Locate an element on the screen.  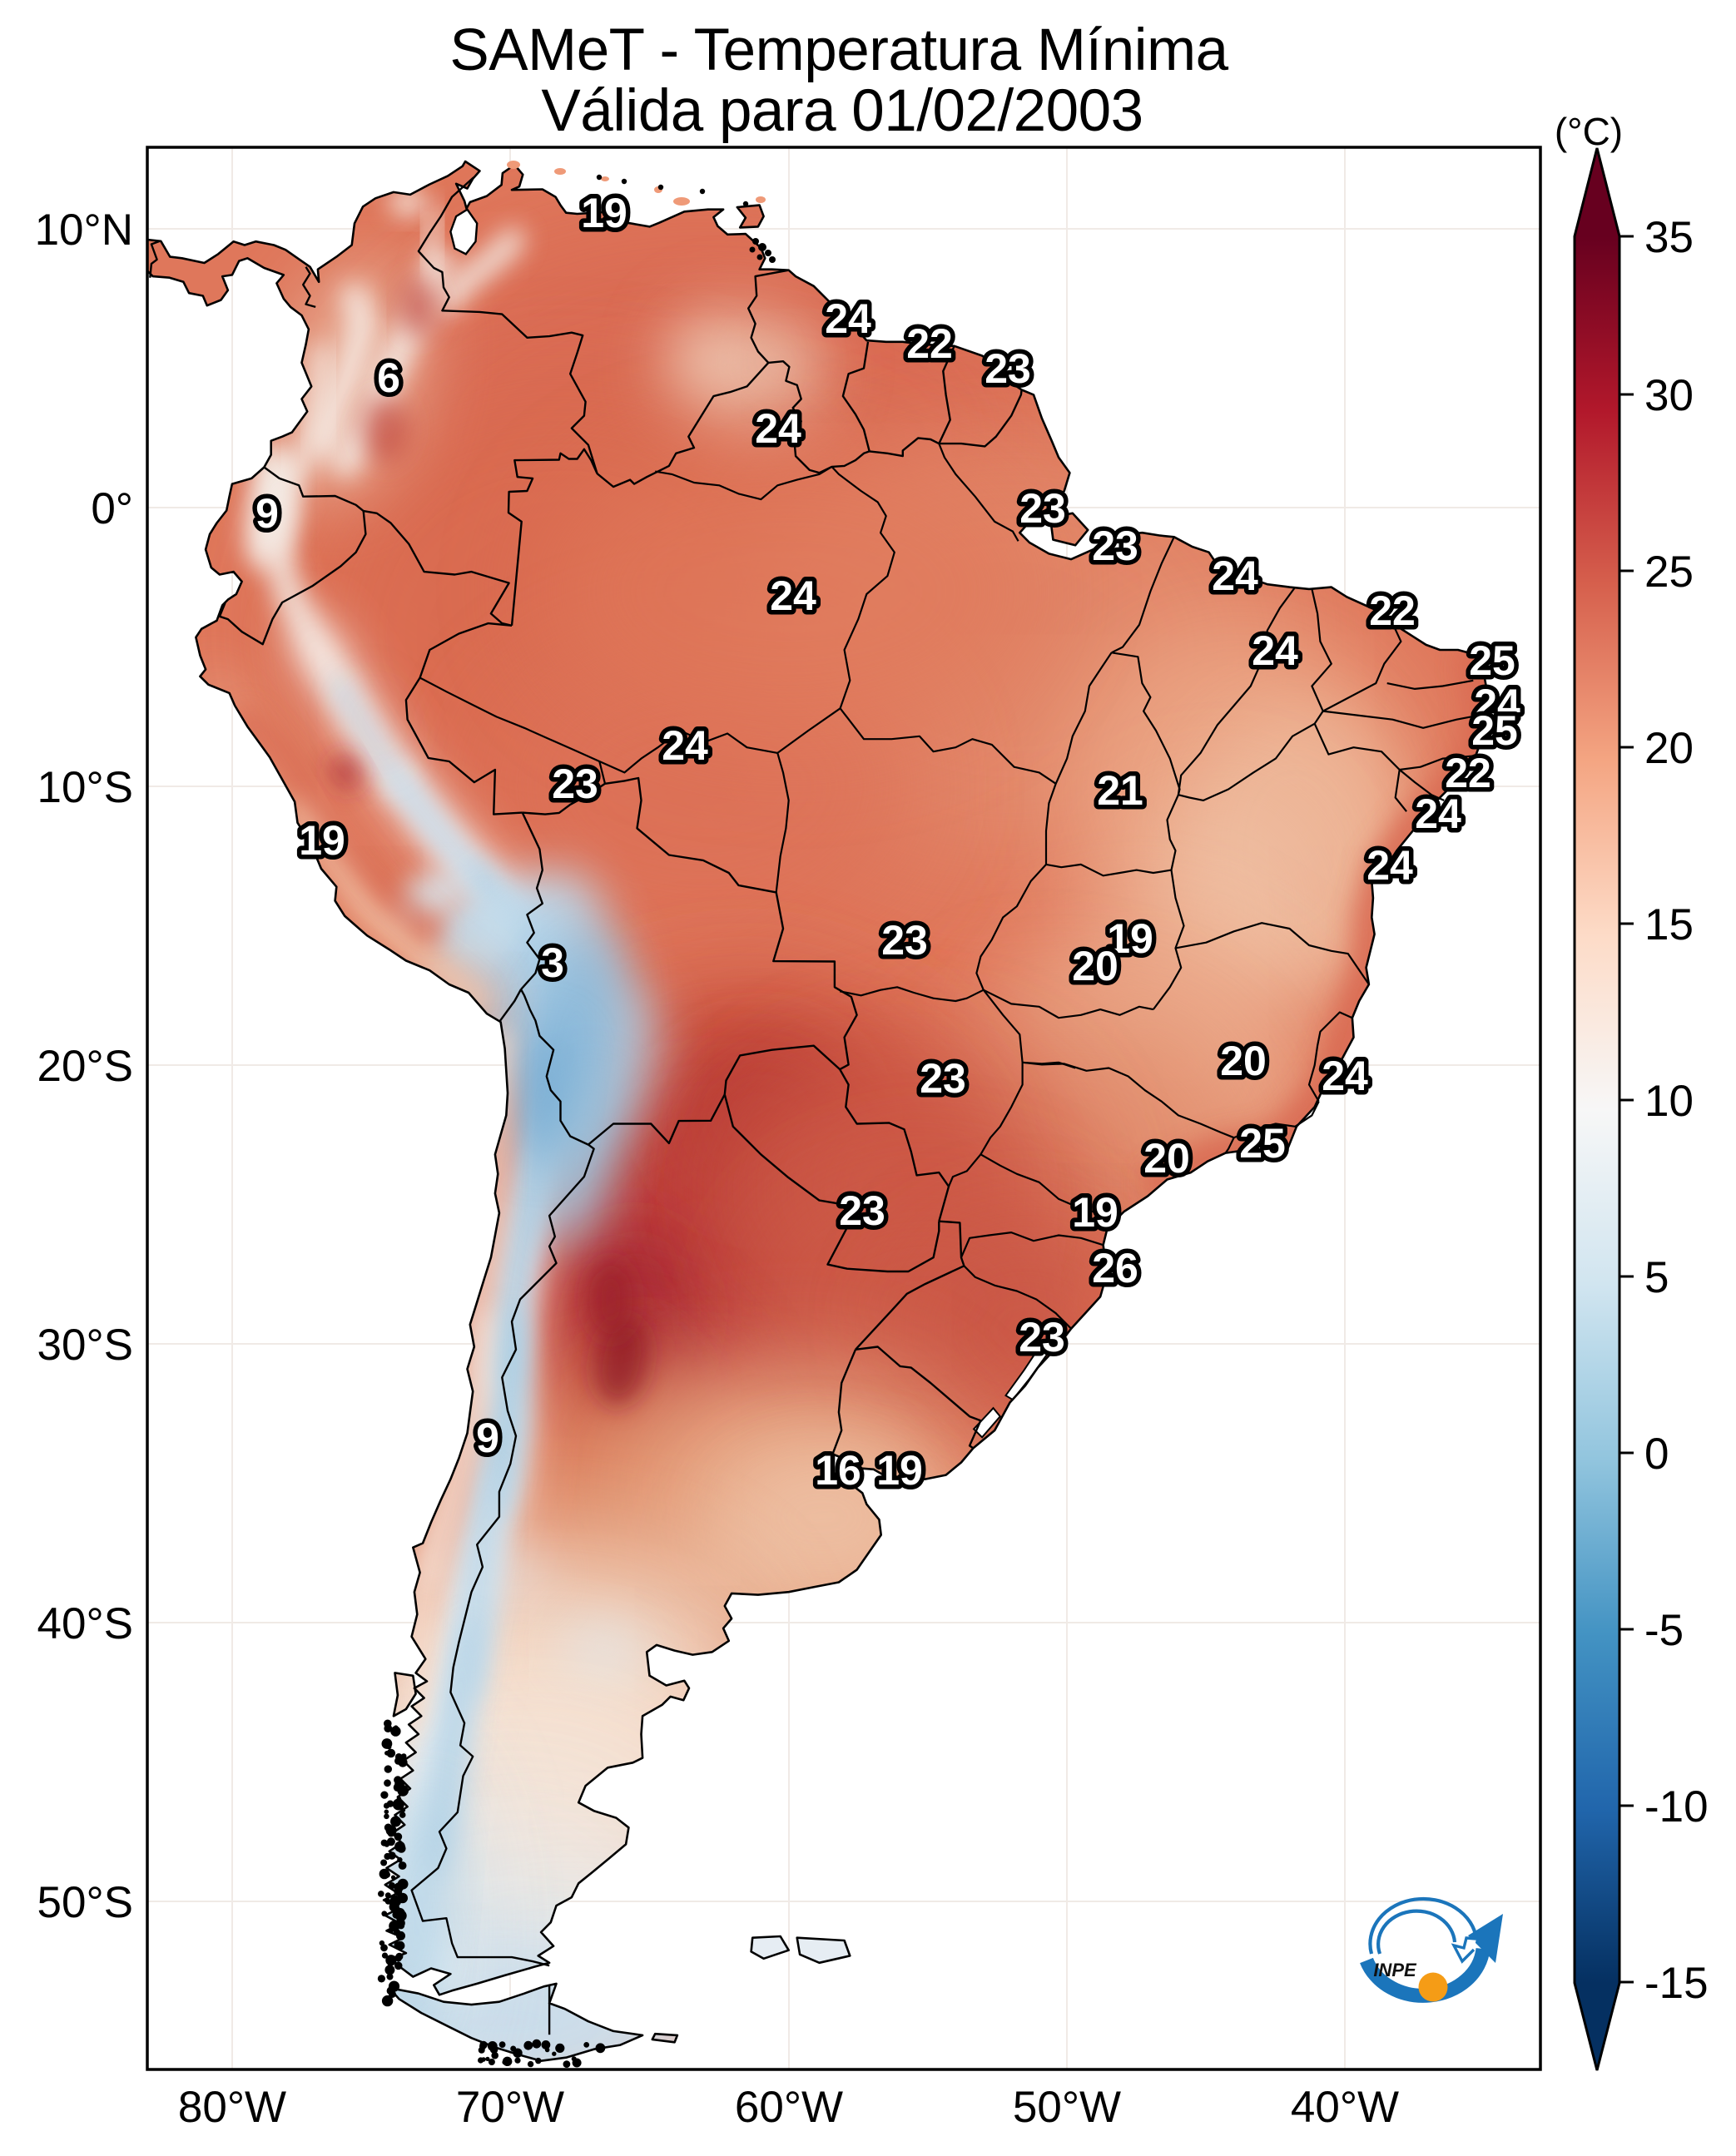
svg-text: 10°S is located at coordinates (85, 787).